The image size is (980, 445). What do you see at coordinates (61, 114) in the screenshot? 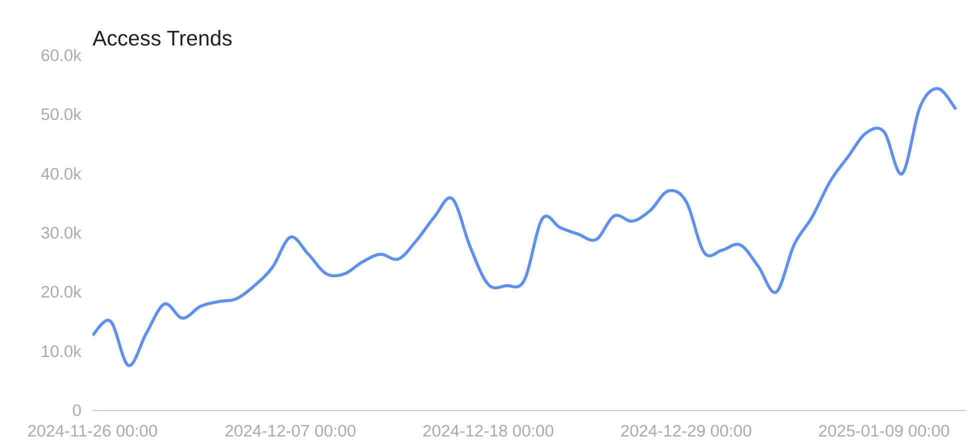
I see `y-tick-label: 50.0k` at bounding box center [61, 114].